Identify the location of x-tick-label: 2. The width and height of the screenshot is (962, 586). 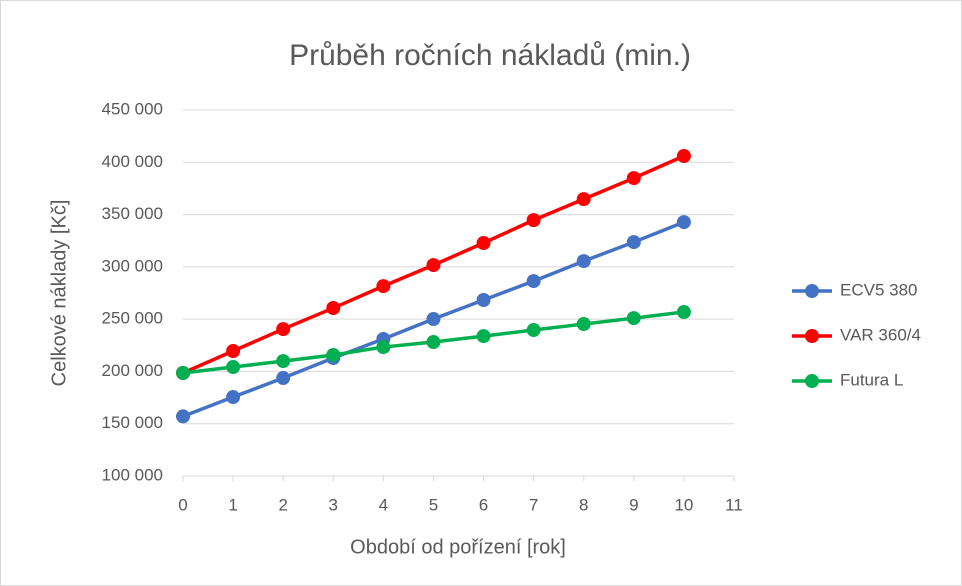
(282, 504).